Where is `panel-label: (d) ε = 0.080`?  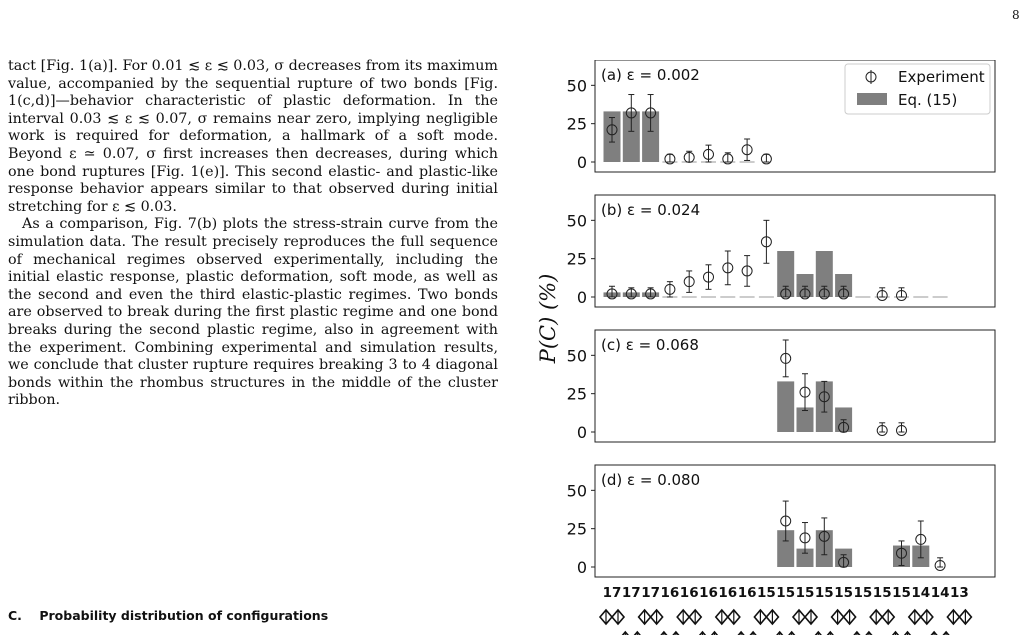 panel-label: (d) ε = 0.080 is located at coordinates (650, 480).